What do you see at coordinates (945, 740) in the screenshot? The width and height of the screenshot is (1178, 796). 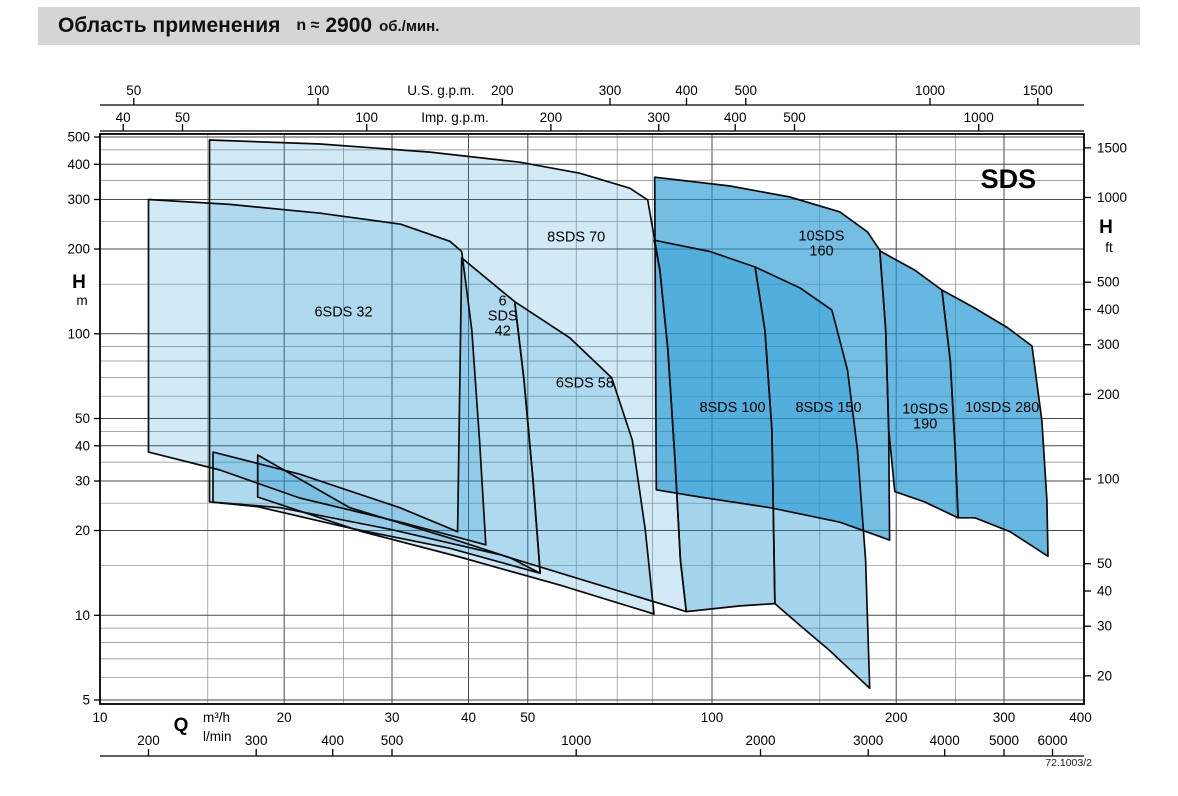 I see `lmin-tick-label: 4000` at bounding box center [945, 740].